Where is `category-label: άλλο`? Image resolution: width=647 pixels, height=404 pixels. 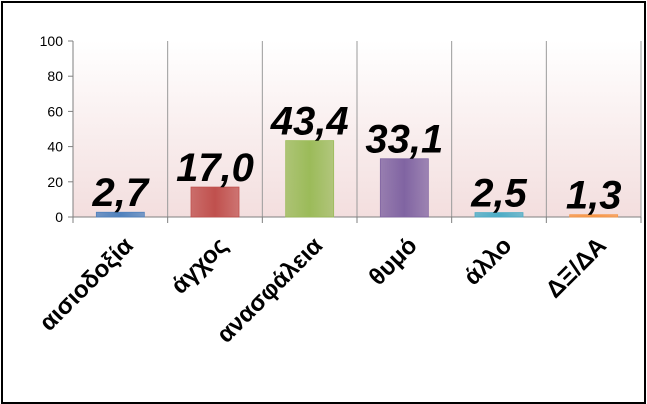 category-label: άλλο is located at coordinates (488, 261).